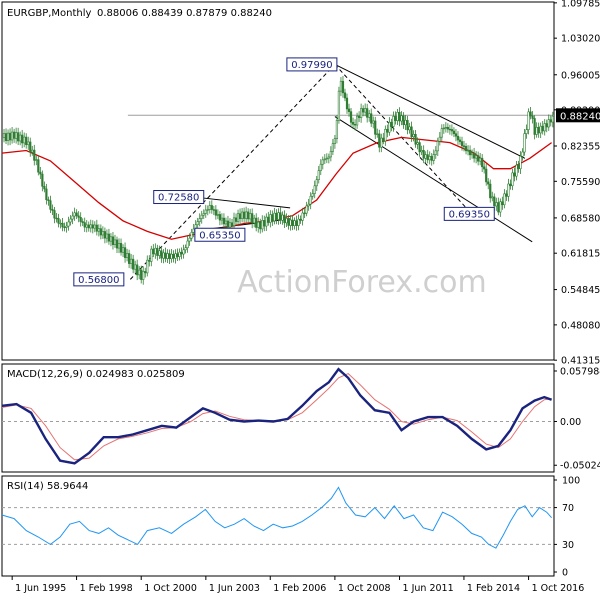  I want to click on trendline, so click(244, 202).